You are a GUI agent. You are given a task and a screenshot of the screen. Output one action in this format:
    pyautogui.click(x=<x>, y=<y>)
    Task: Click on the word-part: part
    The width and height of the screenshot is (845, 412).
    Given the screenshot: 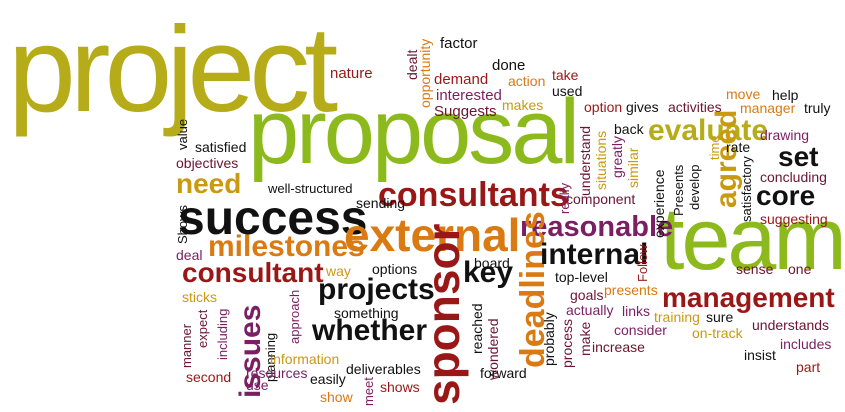 What is the action you would take?
    pyautogui.click(x=808, y=367)
    